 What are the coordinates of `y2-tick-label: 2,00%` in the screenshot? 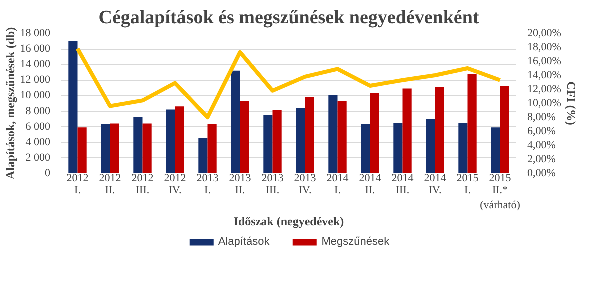 It's located at (542, 160).